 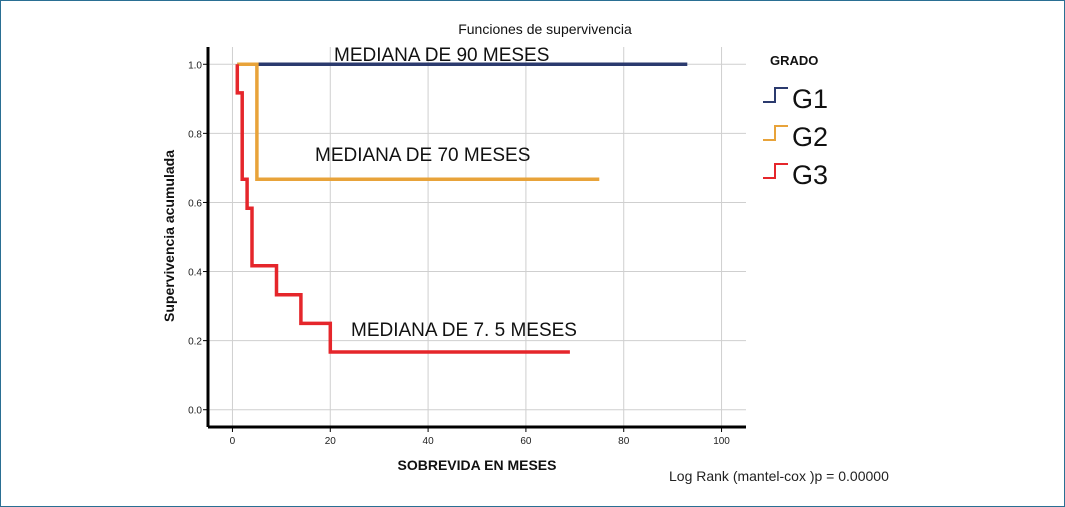 I want to click on x-axis-title: SOBREVIDA EN MESES, so click(x=477, y=465).